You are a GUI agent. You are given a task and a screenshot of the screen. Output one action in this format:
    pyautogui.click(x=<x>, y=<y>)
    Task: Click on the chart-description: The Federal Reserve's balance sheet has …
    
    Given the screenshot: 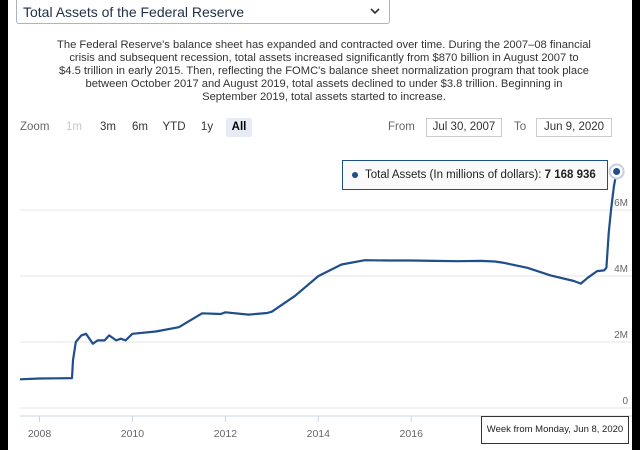 What is the action you would take?
    pyautogui.click(x=324, y=71)
    